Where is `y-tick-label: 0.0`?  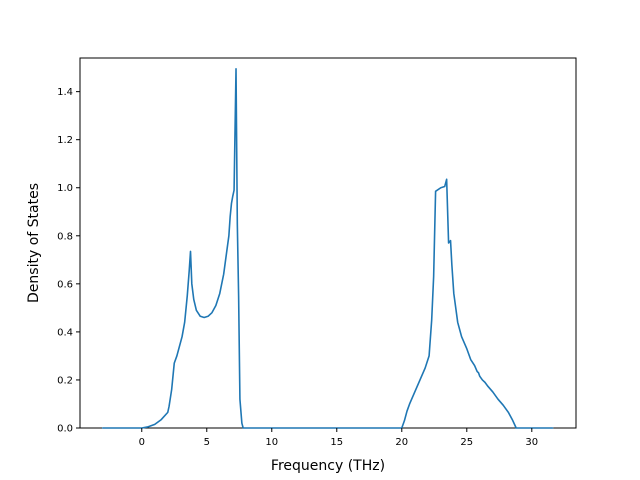 y-tick-label: 0.0 is located at coordinates (65, 429).